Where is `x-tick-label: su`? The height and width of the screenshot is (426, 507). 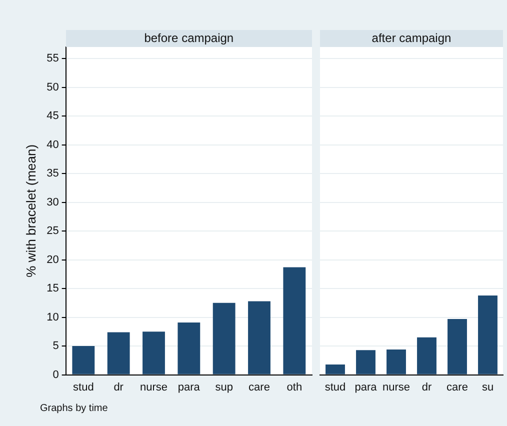 x-tick-label: su is located at coordinates (488, 387).